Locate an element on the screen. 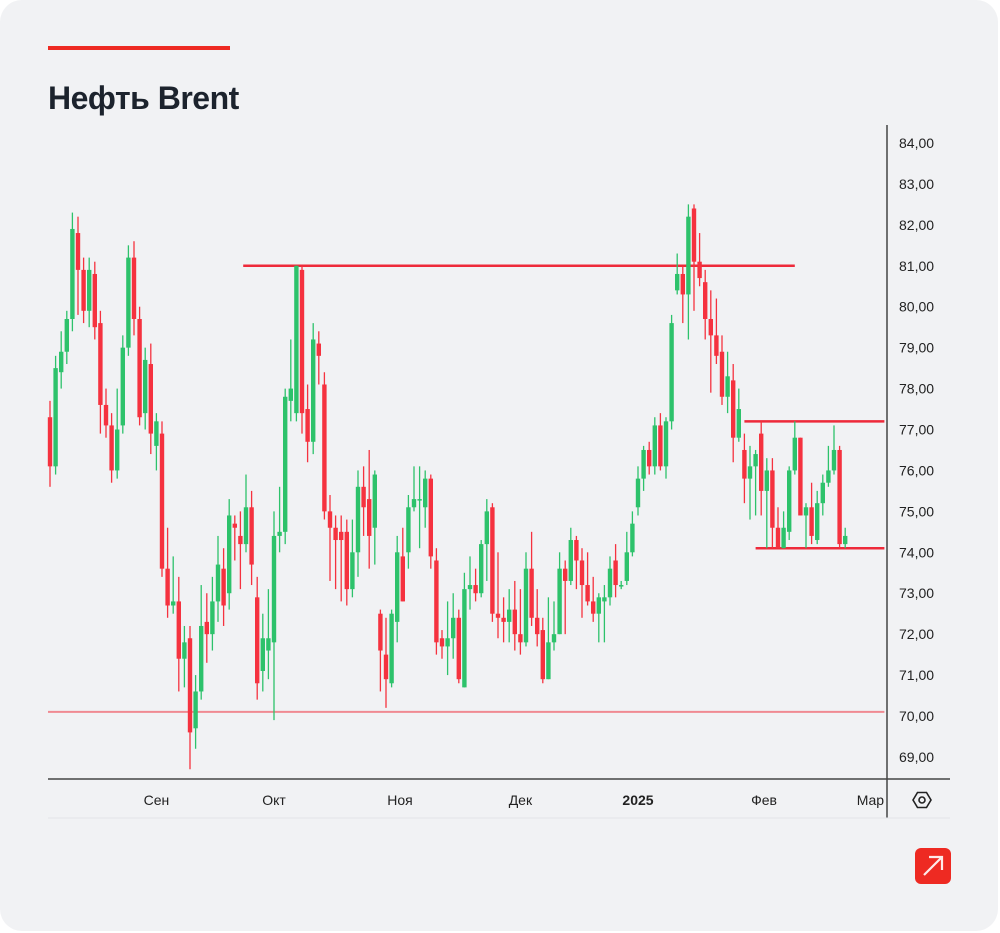 The image size is (1000, 933). y-tick-label: 73,00 is located at coordinates (916, 593).